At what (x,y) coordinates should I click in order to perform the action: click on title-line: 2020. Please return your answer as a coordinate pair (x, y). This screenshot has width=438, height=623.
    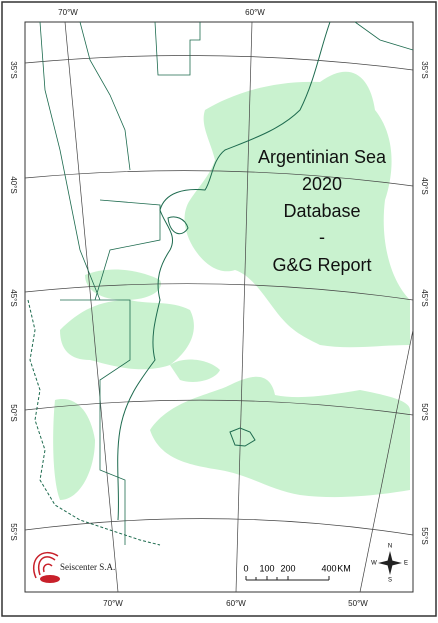
    Looking at the image, I should click on (322, 184).